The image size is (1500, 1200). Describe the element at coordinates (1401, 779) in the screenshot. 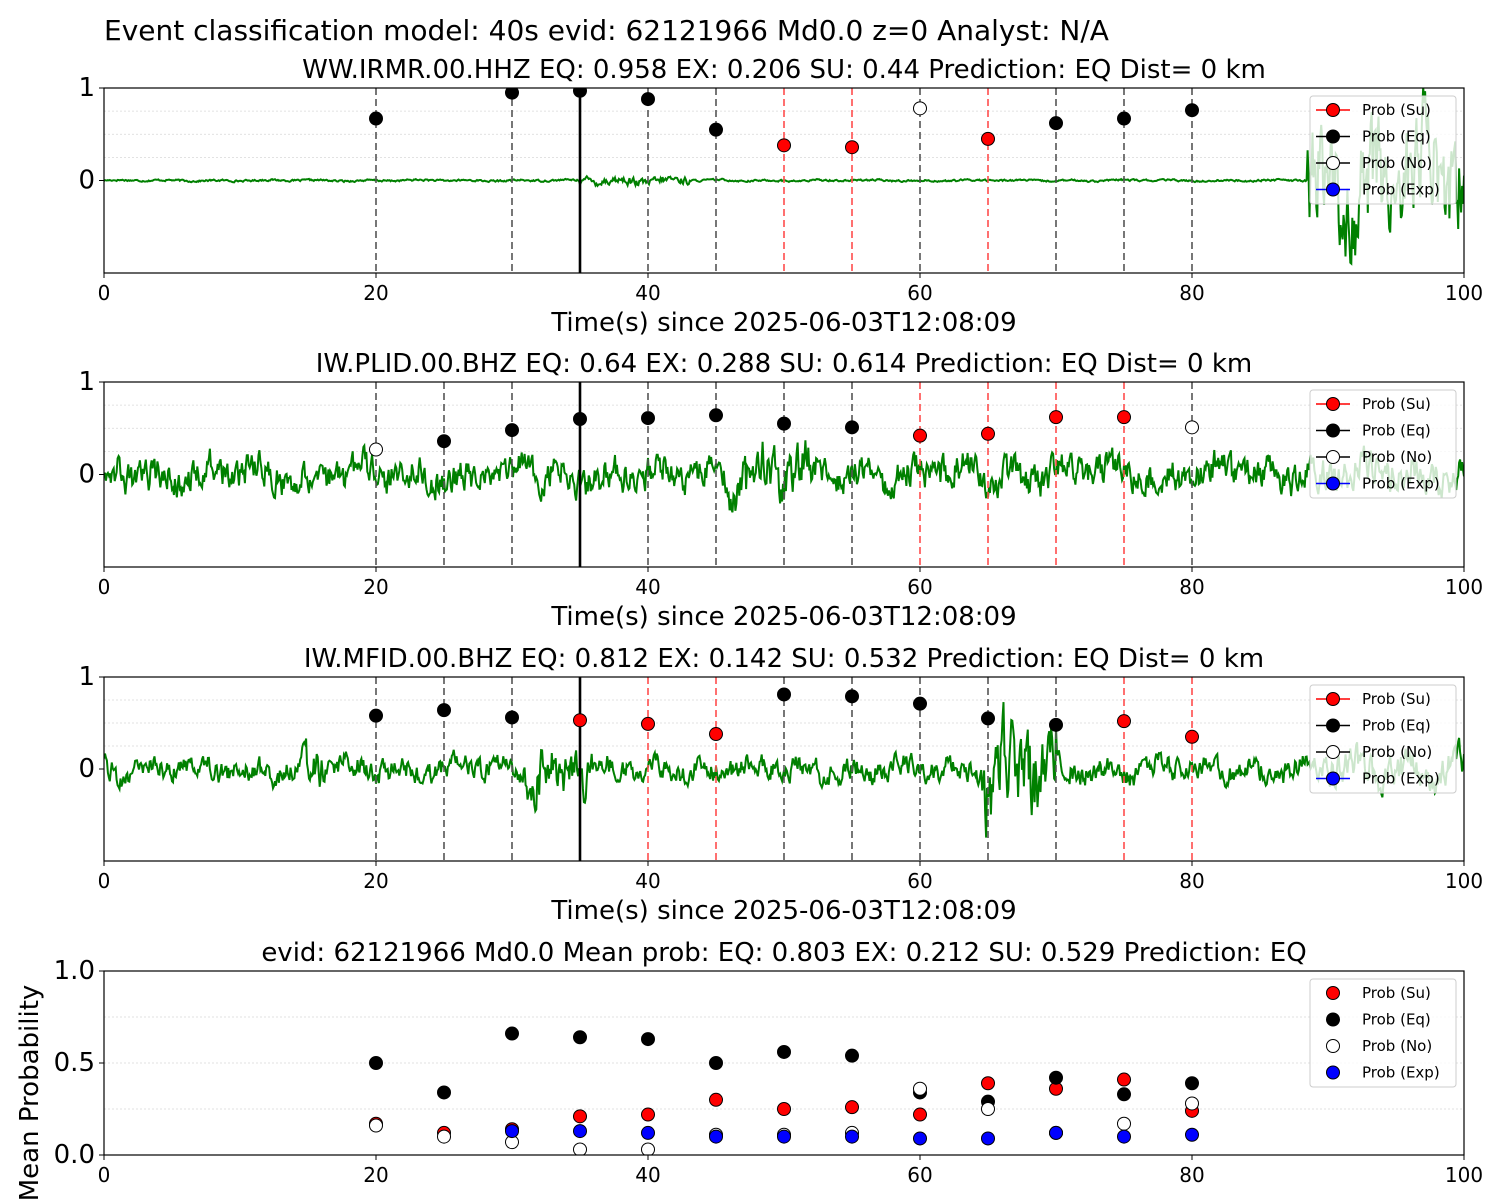

I see `legend-label: Prob (Exp)` at that location.